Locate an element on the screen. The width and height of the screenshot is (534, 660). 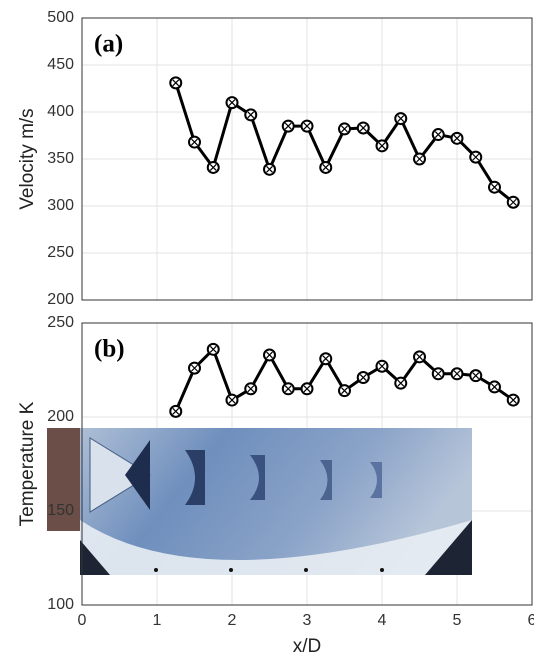
x-tick-label: 1 is located at coordinates (157, 620).